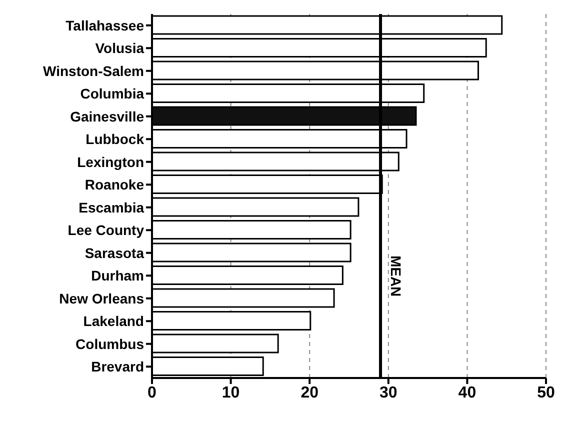 The width and height of the screenshot is (563, 429). Describe the element at coordinates (112, 94) in the screenshot. I see `y-tick-label: Columbia` at that location.